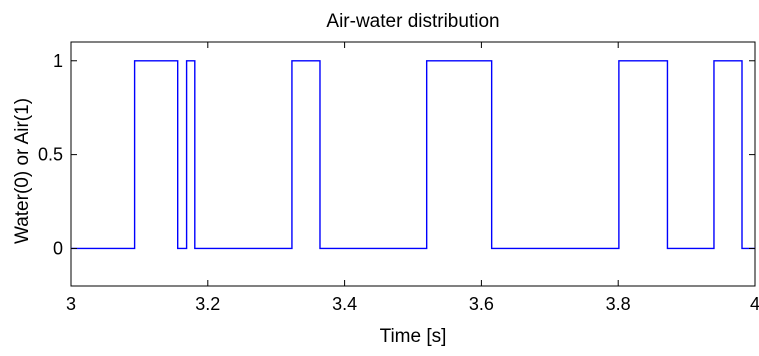  Describe the element at coordinates (481, 304) in the screenshot. I see `x-tick-label: 3.6` at that location.